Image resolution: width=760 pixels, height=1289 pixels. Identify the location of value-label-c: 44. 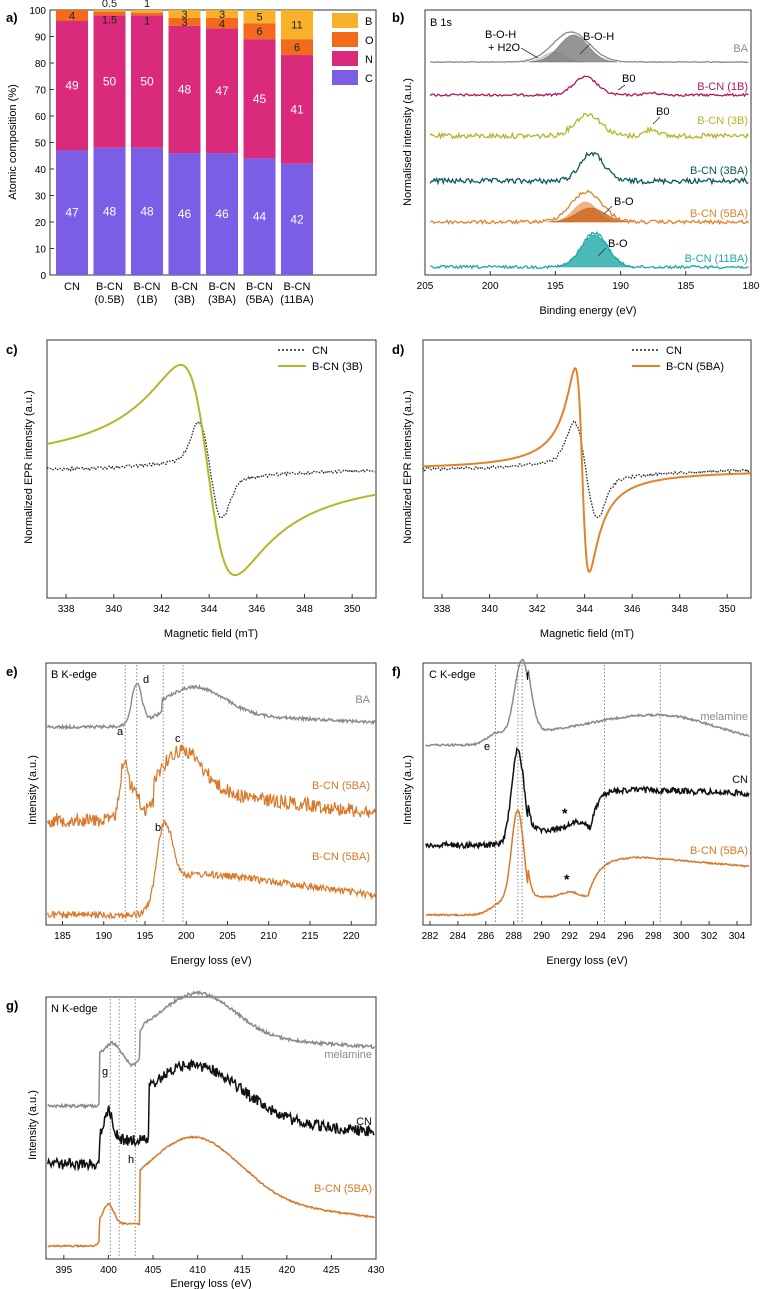
(260, 217).